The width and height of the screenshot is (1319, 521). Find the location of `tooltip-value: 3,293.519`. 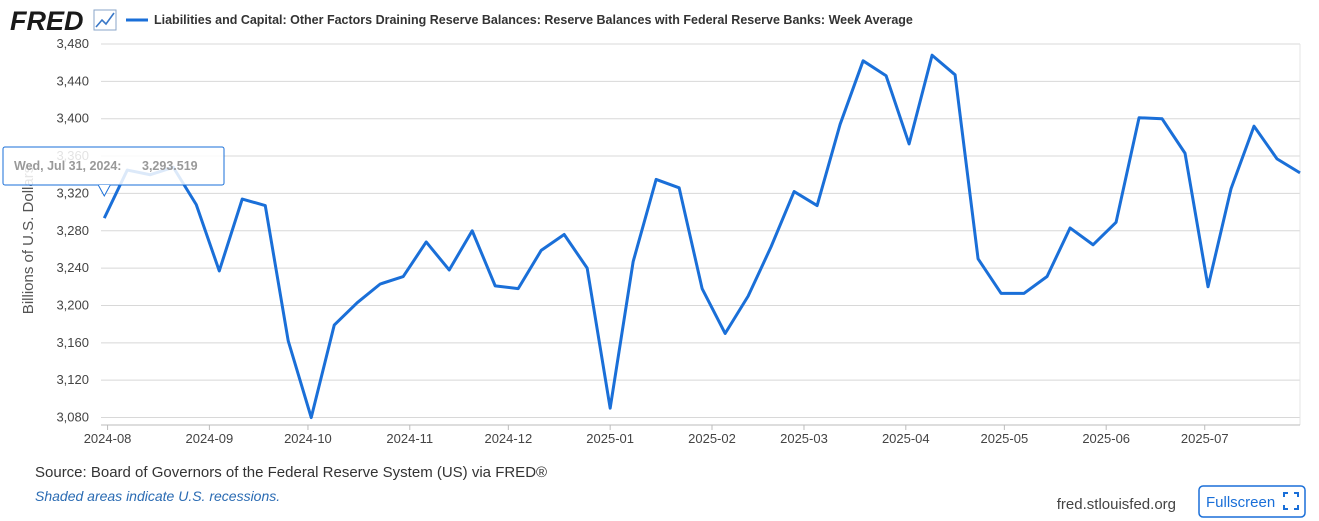

tooltip-value: 3,293.519 is located at coordinates (170, 166).